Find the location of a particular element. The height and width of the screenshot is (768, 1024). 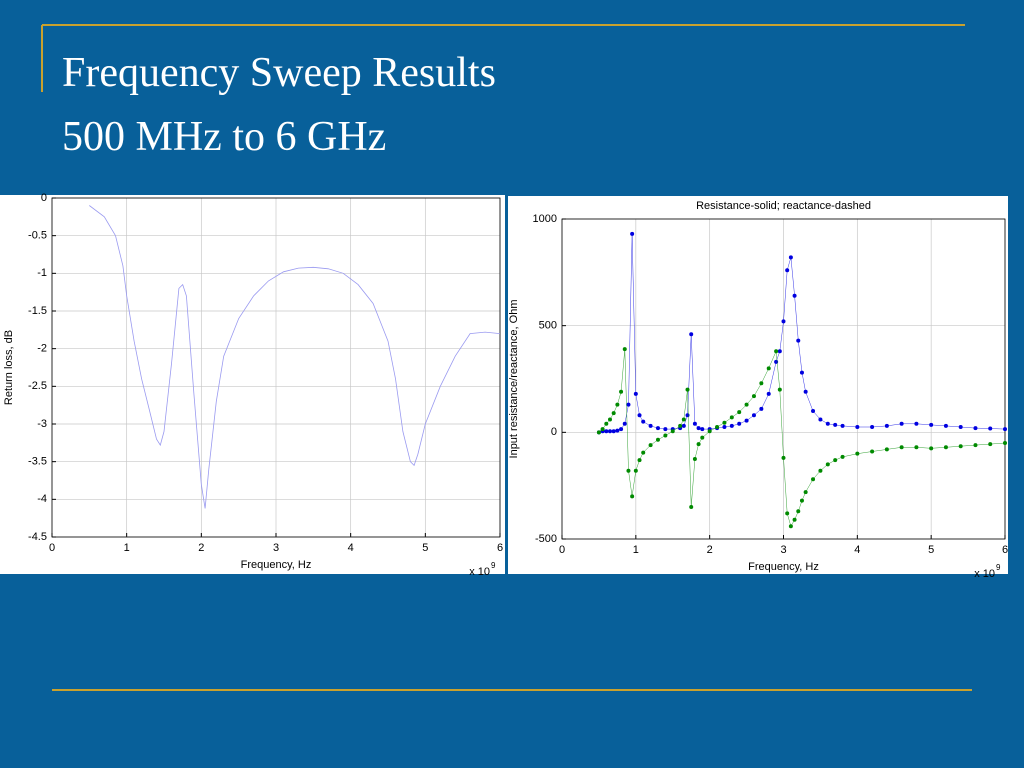

axis-multiplier-exponent: 9 is located at coordinates (493, 565).